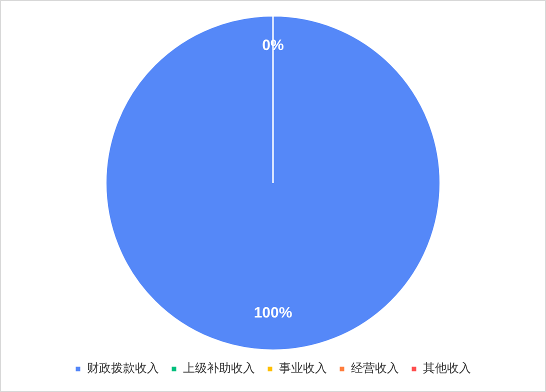 Image resolution: width=546 pixels, height=392 pixels. What do you see at coordinates (303, 368) in the screenshot?
I see `legend-label: 事业收入` at bounding box center [303, 368].